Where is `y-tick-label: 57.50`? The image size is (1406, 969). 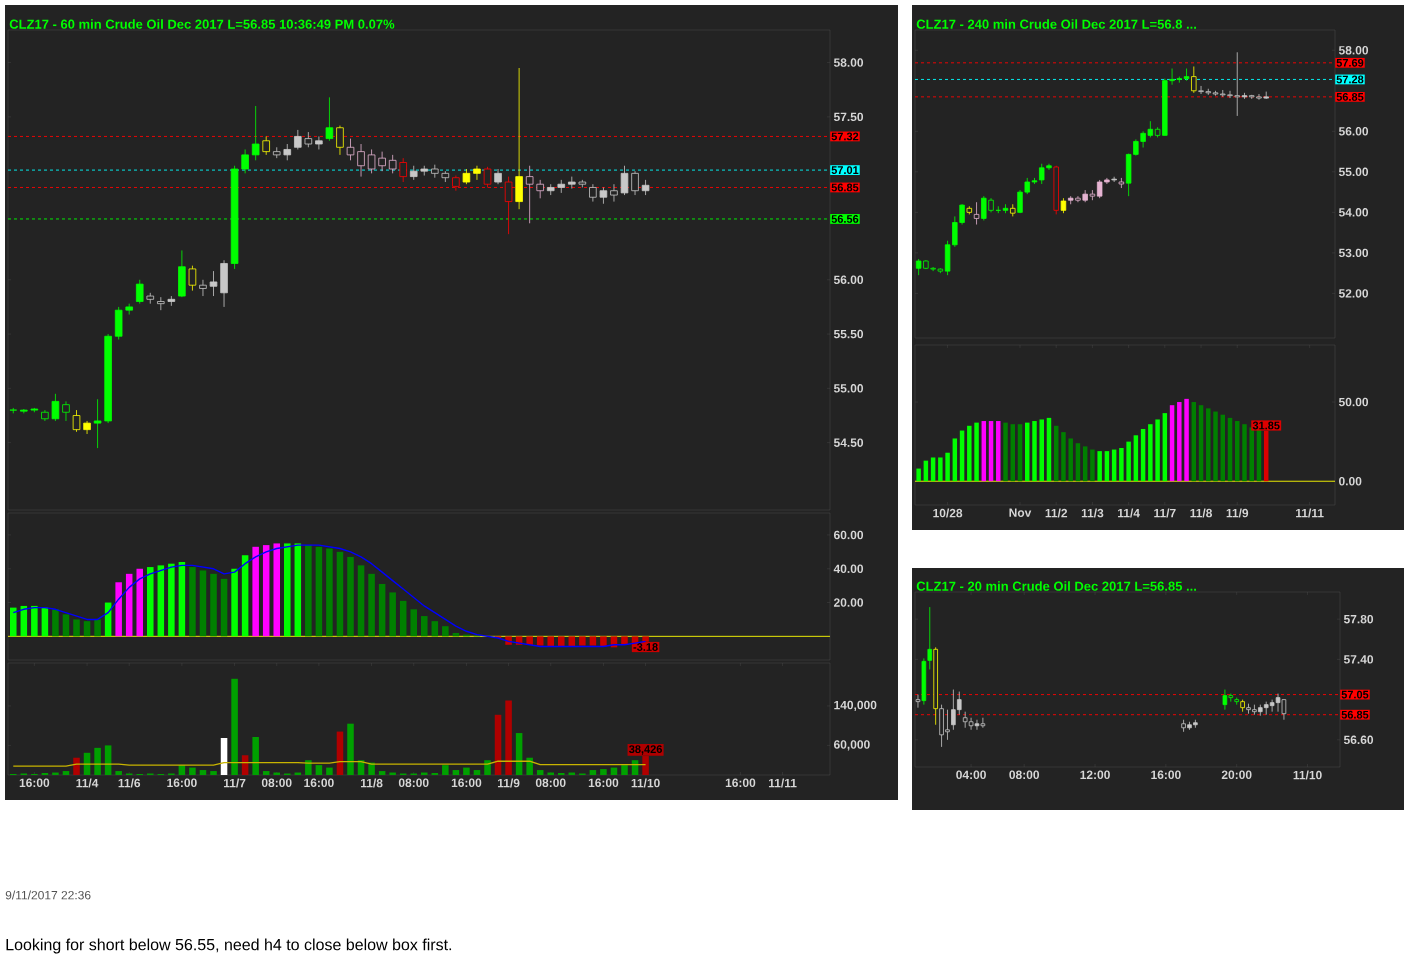
y-tick-label: 57.50 is located at coordinates (848, 117).